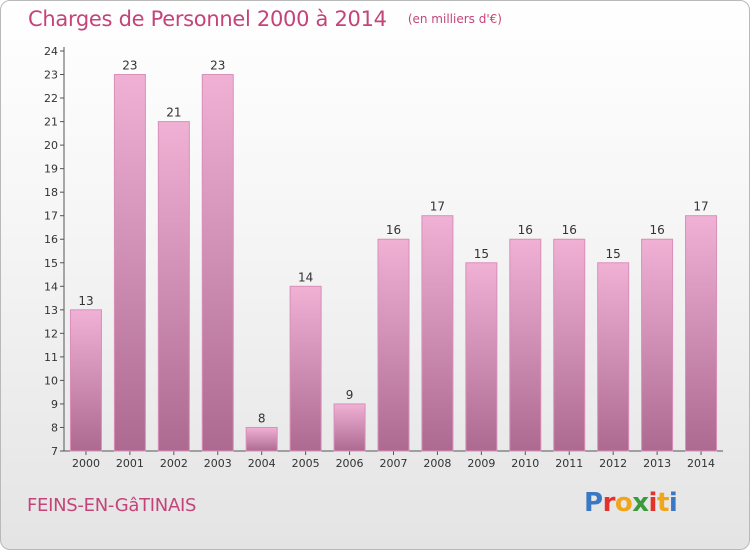 The width and height of the screenshot is (750, 550). I want to click on proxiti-logo: Proxiti, so click(631, 503).